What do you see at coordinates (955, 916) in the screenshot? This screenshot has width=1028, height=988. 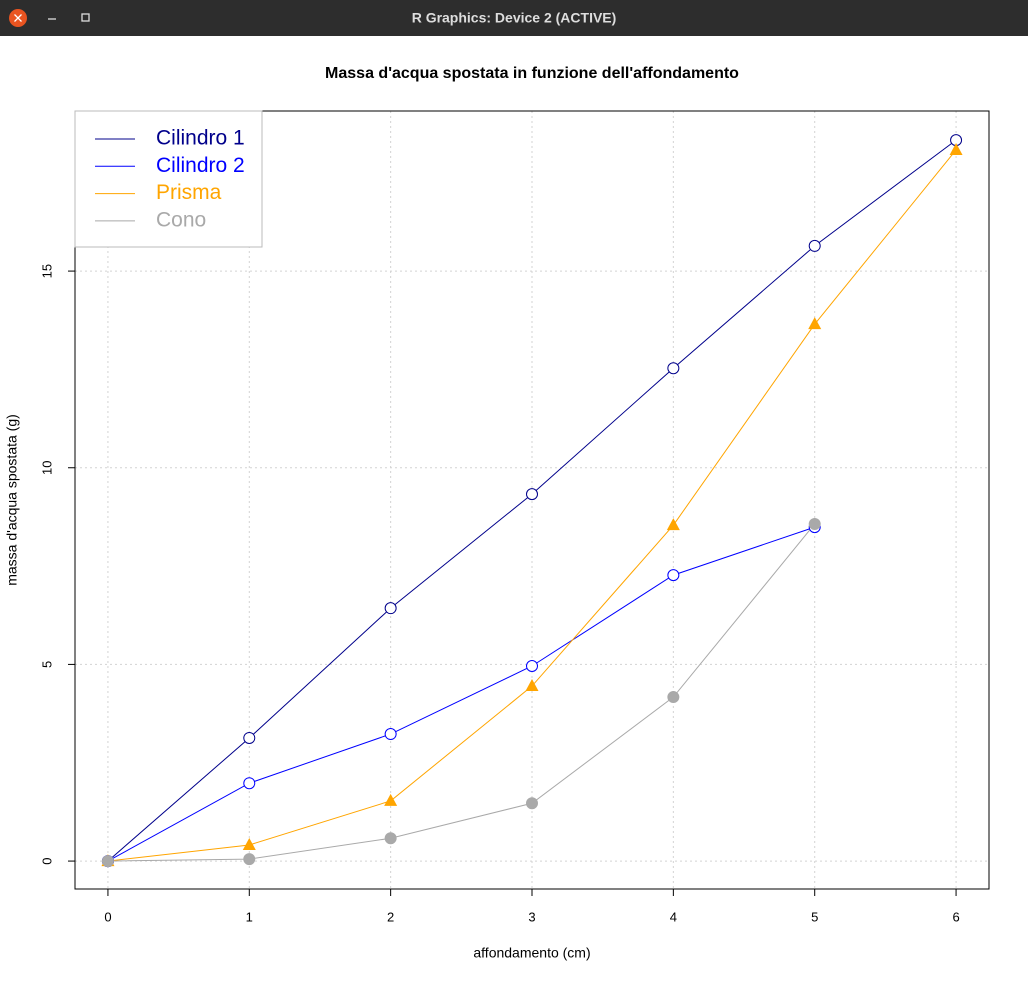 I see `x-tick-label: 6` at bounding box center [955, 916].